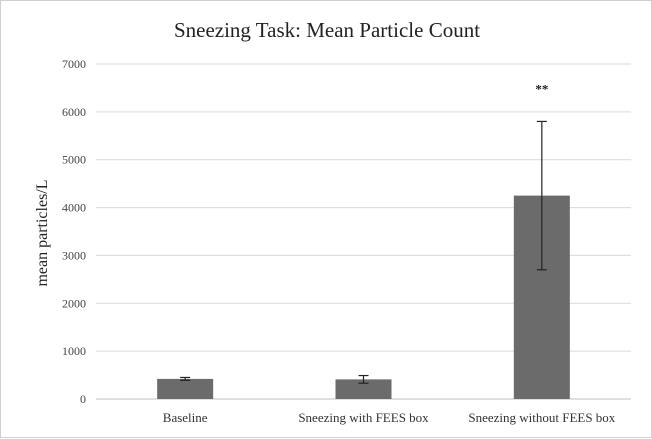 The image size is (652, 439). What do you see at coordinates (74, 160) in the screenshot?
I see `y-tick-label: 5000` at bounding box center [74, 160].